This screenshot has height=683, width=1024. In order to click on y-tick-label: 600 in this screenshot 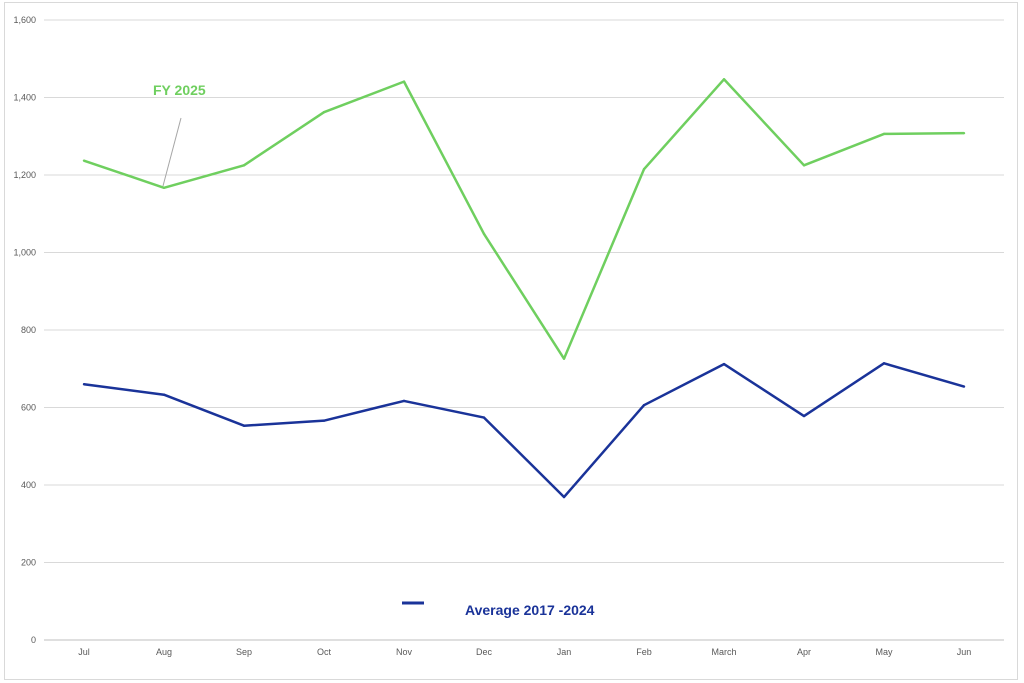, I will do `click(28, 408)`.